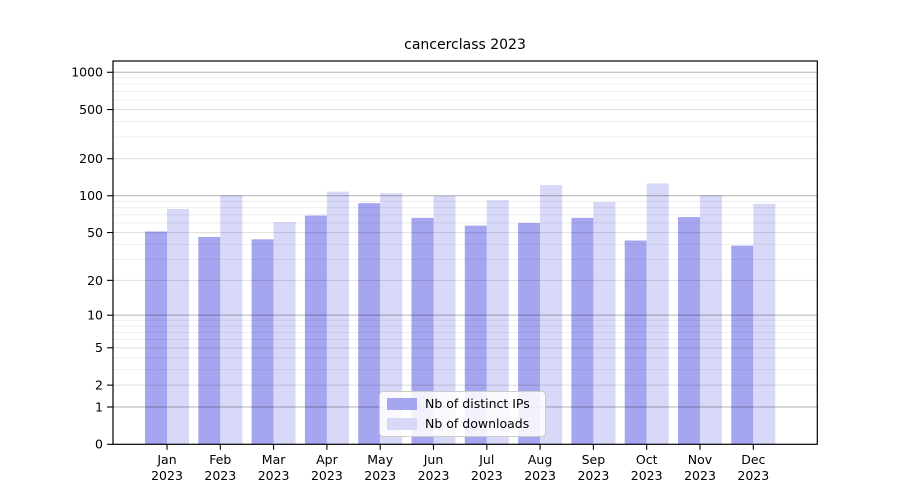 This screenshot has width=900, height=500. What do you see at coordinates (402, 423) in the screenshot?
I see `legend-swatch-downloads` at bounding box center [402, 423].